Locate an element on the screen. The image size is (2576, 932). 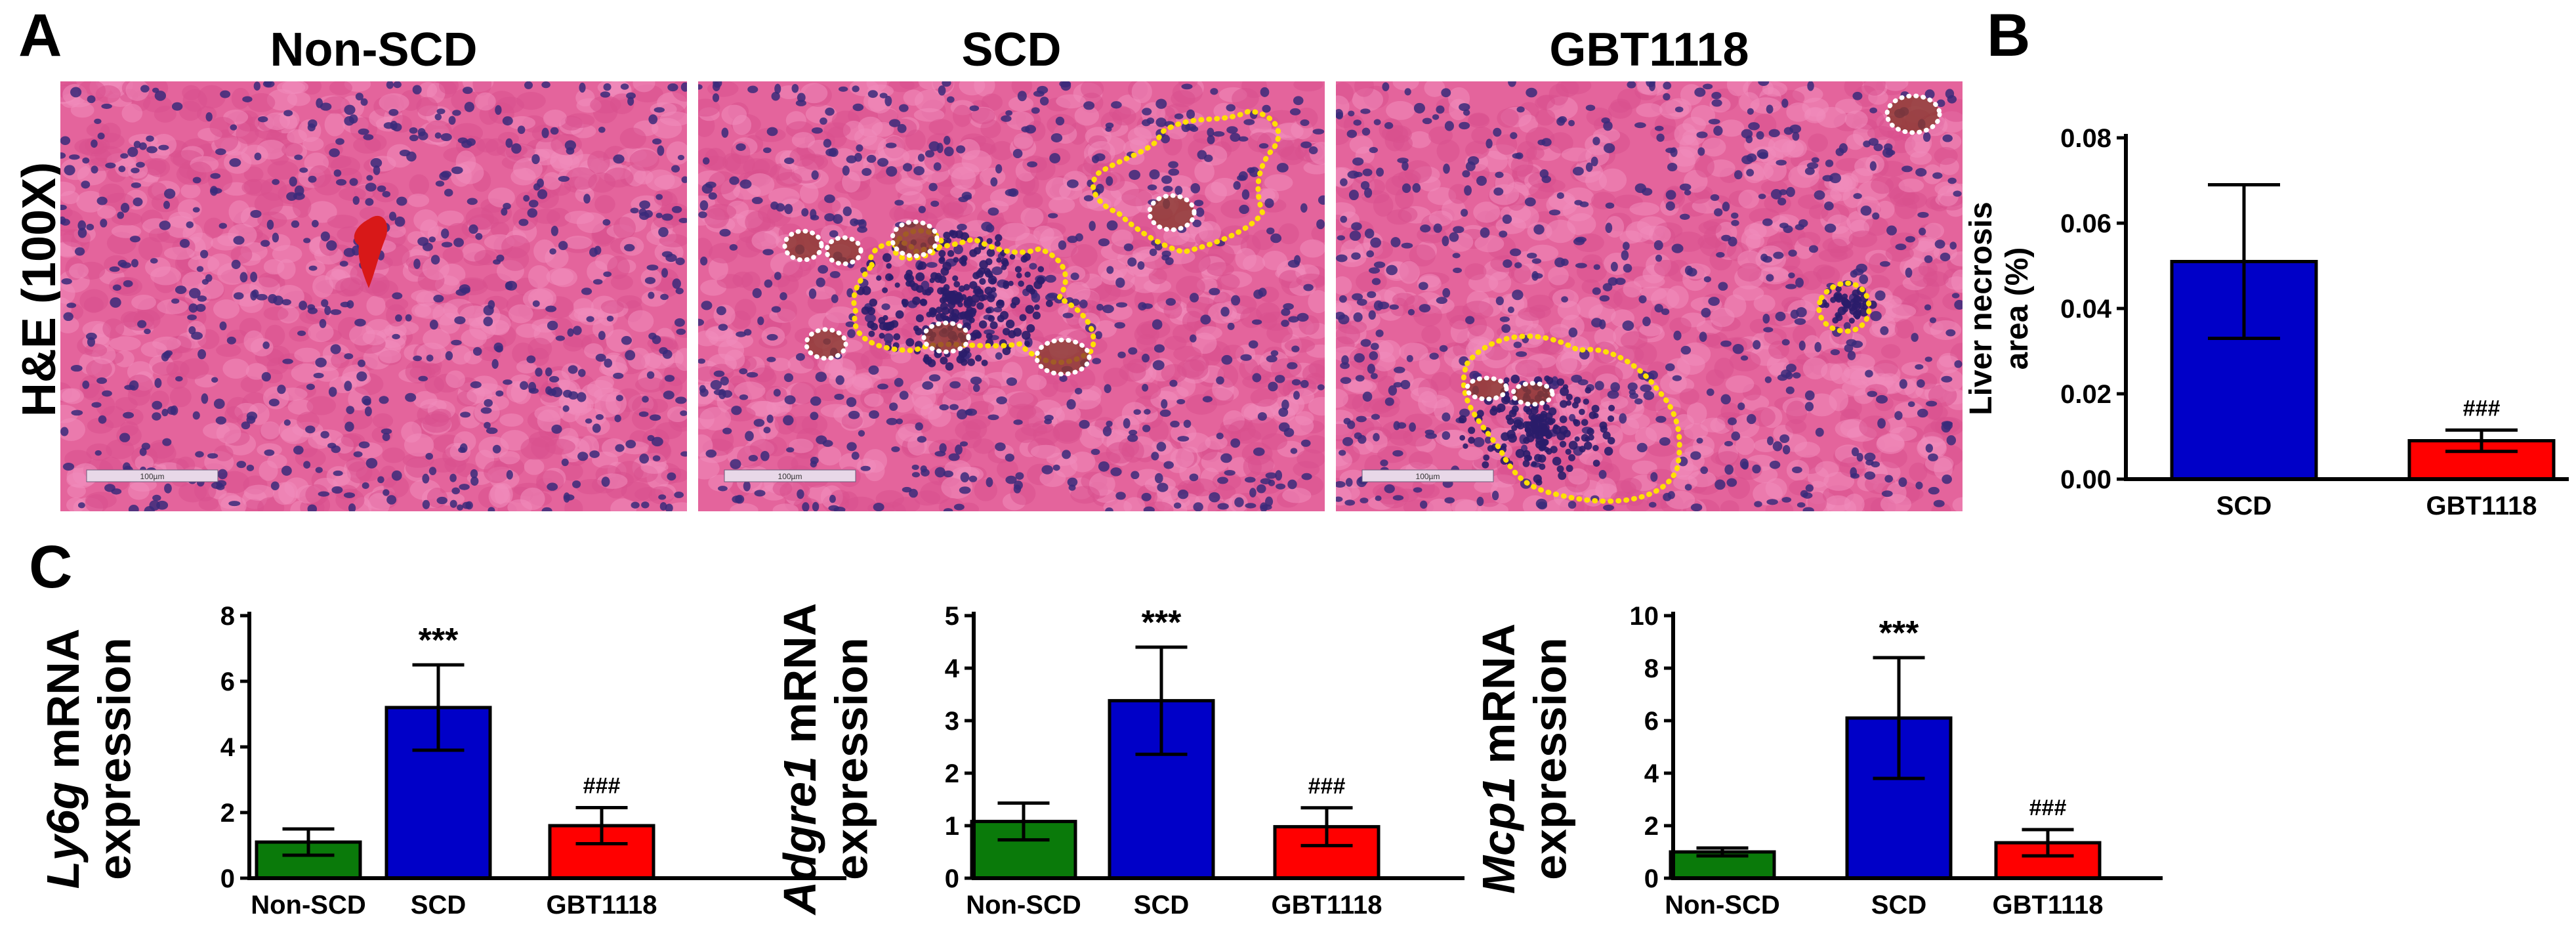
y-tick-label: 1 is located at coordinates (952, 826).